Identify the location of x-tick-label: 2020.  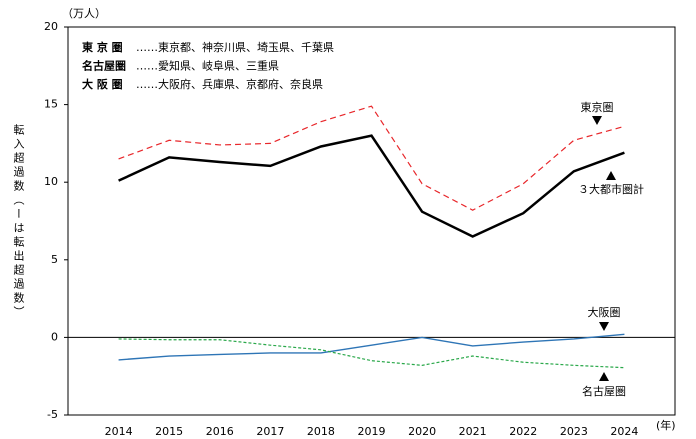
(422, 431).